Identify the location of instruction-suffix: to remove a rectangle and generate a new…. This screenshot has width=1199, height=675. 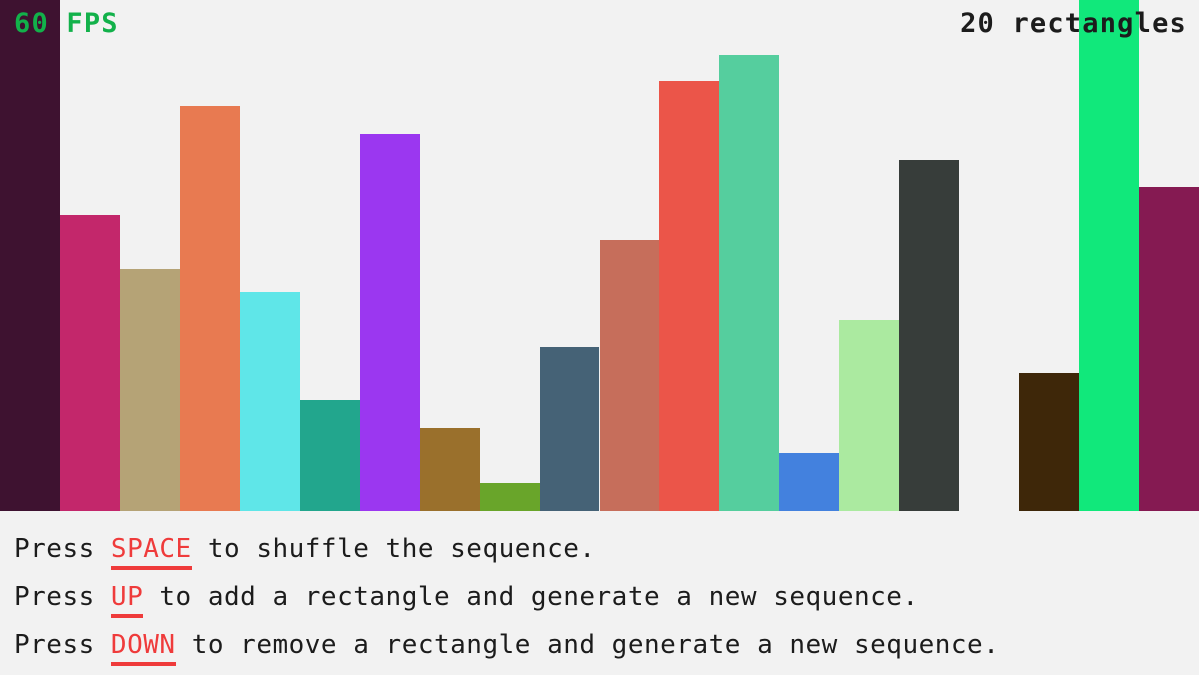
(587, 645).